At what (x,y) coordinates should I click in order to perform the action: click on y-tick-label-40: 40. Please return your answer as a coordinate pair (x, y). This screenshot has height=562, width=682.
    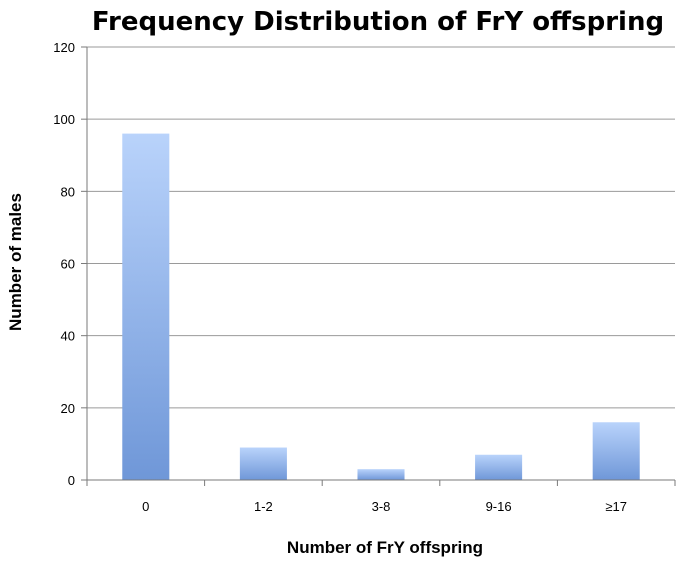
    Looking at the image, I should click on (68, 336).